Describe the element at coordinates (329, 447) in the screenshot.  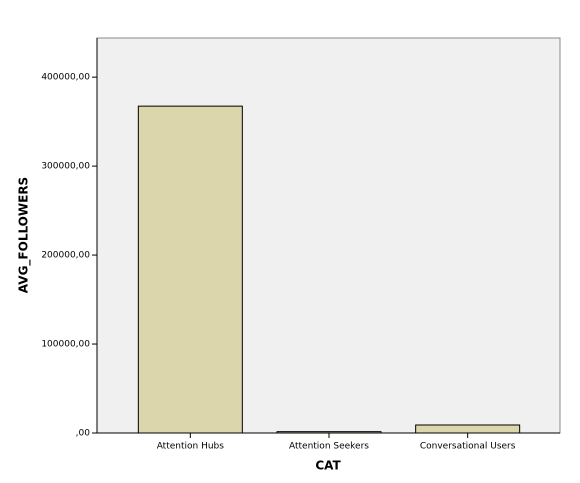
I see `x-tick-label: Attention Seekers` at that location.